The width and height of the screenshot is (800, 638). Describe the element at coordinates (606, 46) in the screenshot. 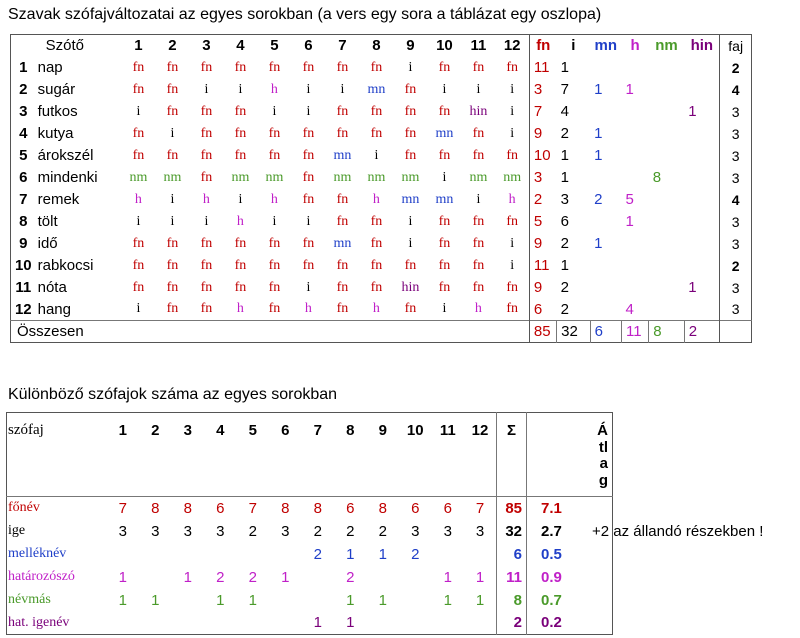

I see `count-header: mn` at that location.